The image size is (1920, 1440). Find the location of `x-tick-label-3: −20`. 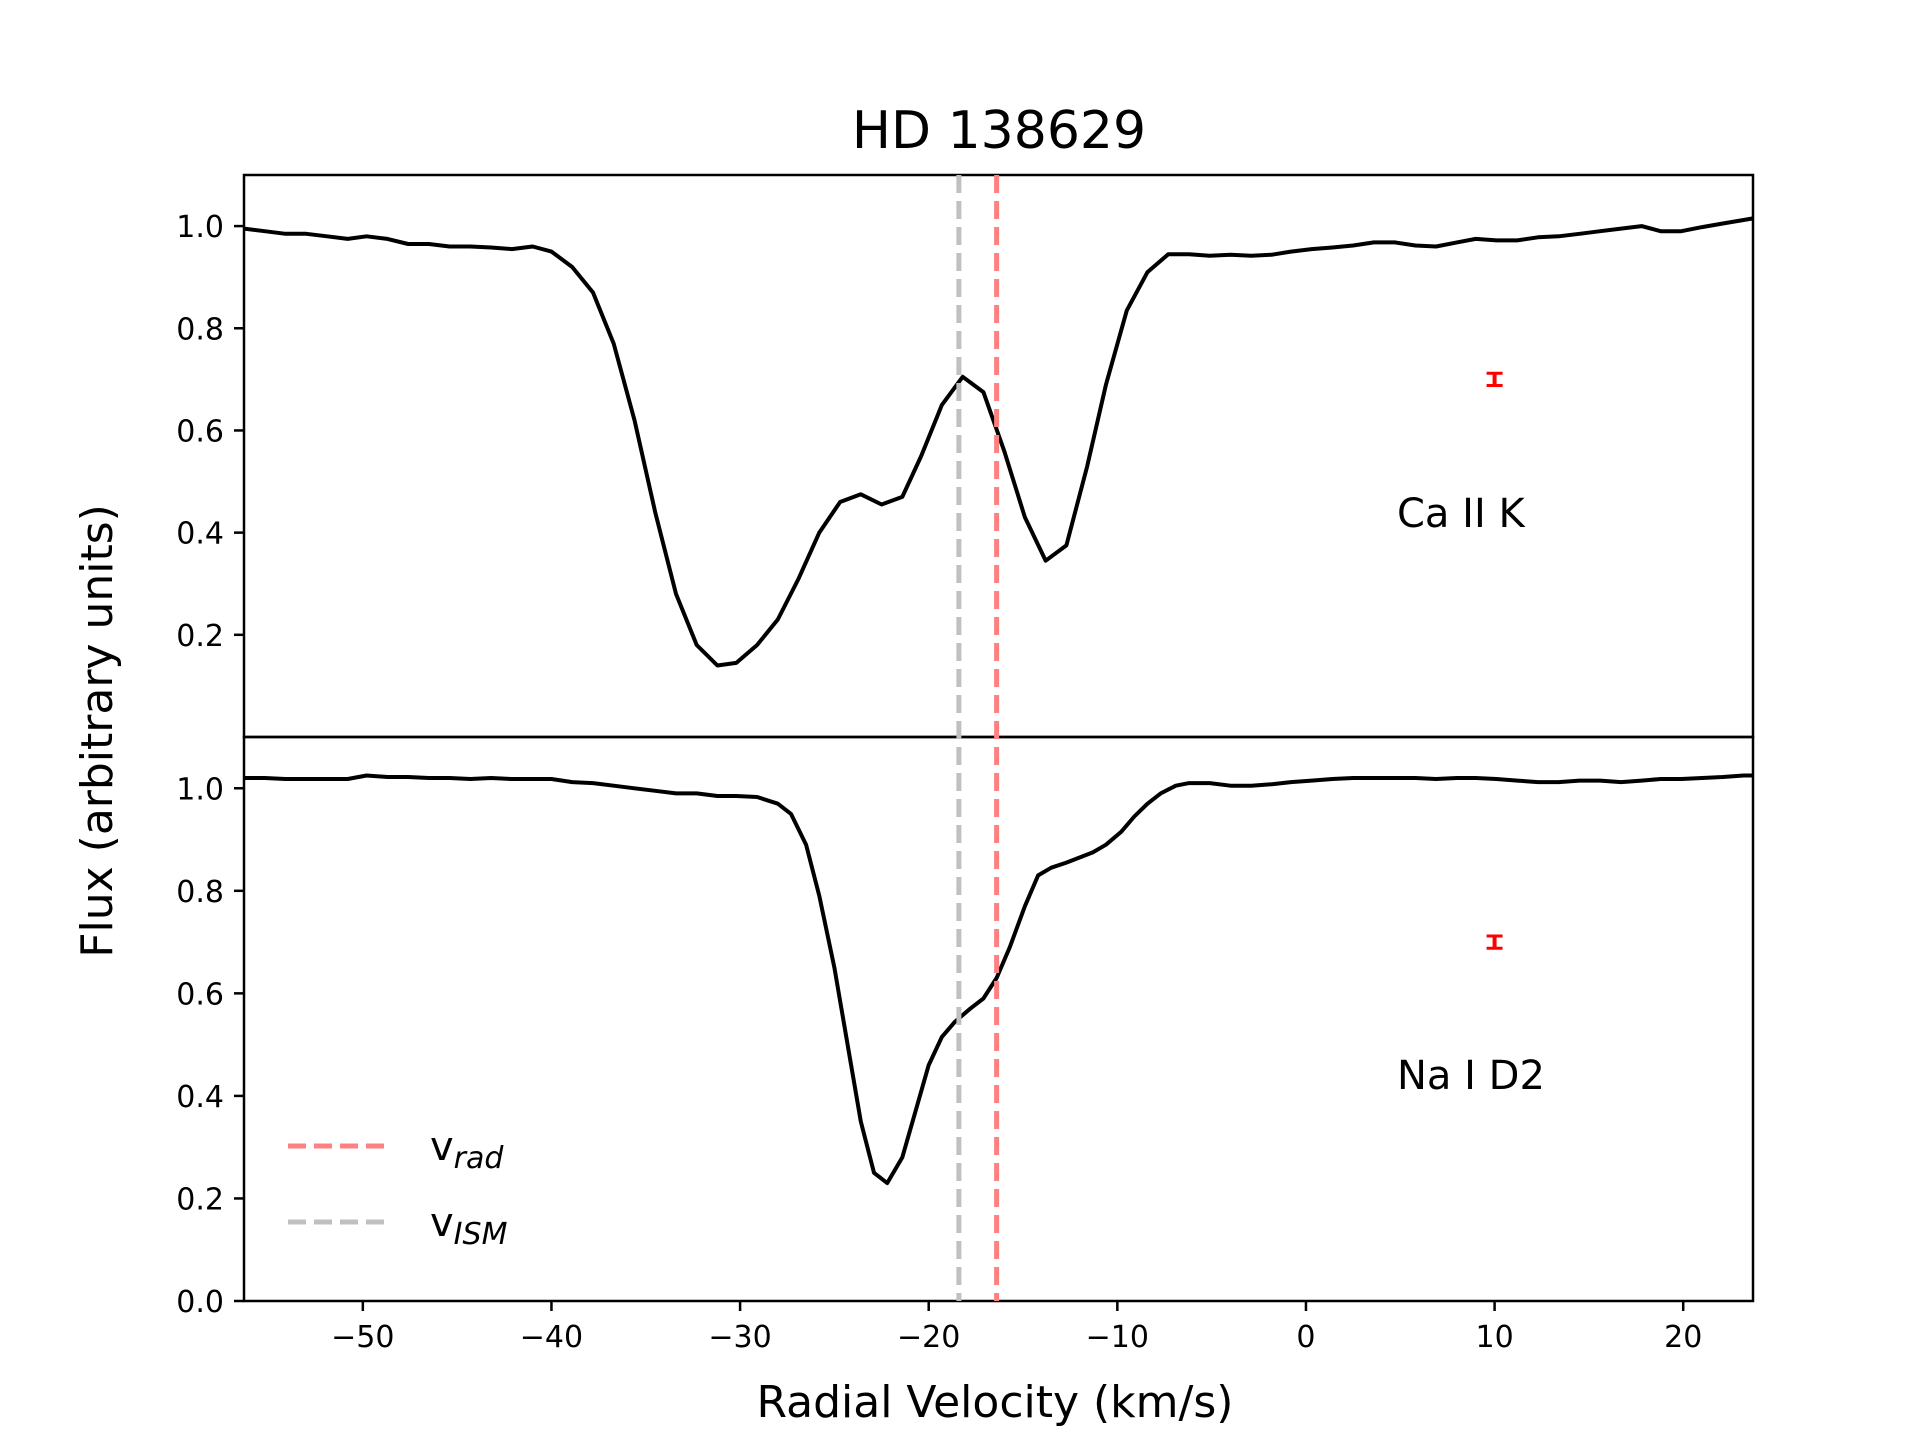

x-tick-label-3: −20 is located at coordinates (928, 1337).